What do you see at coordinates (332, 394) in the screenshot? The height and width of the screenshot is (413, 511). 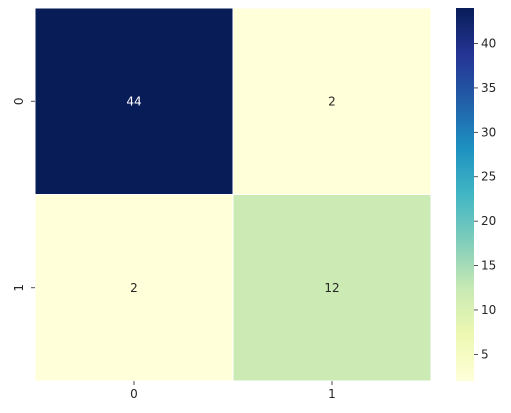 I see `x-tick-label-1: 1` at bounding box center [332, 394].